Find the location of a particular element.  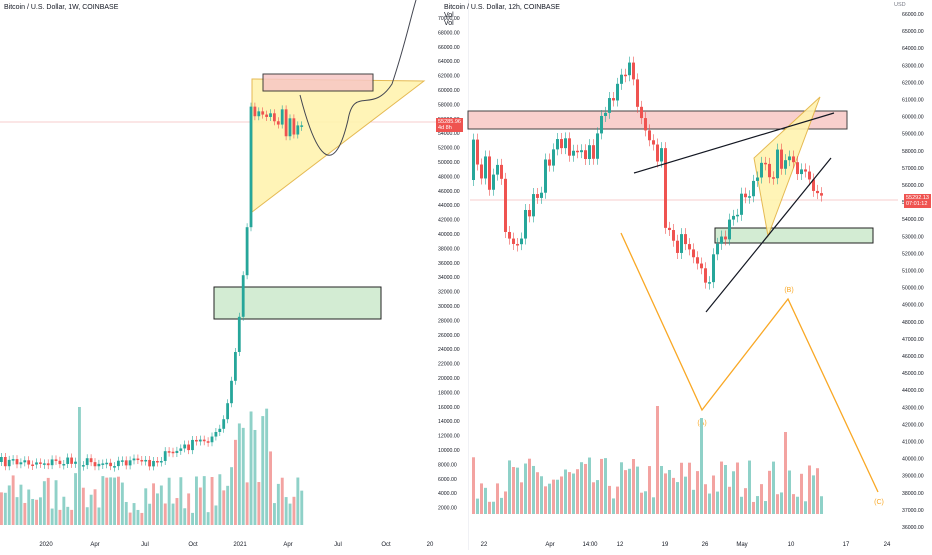

right-y-tick: 52000.00 is located at coordinates (913, 254).